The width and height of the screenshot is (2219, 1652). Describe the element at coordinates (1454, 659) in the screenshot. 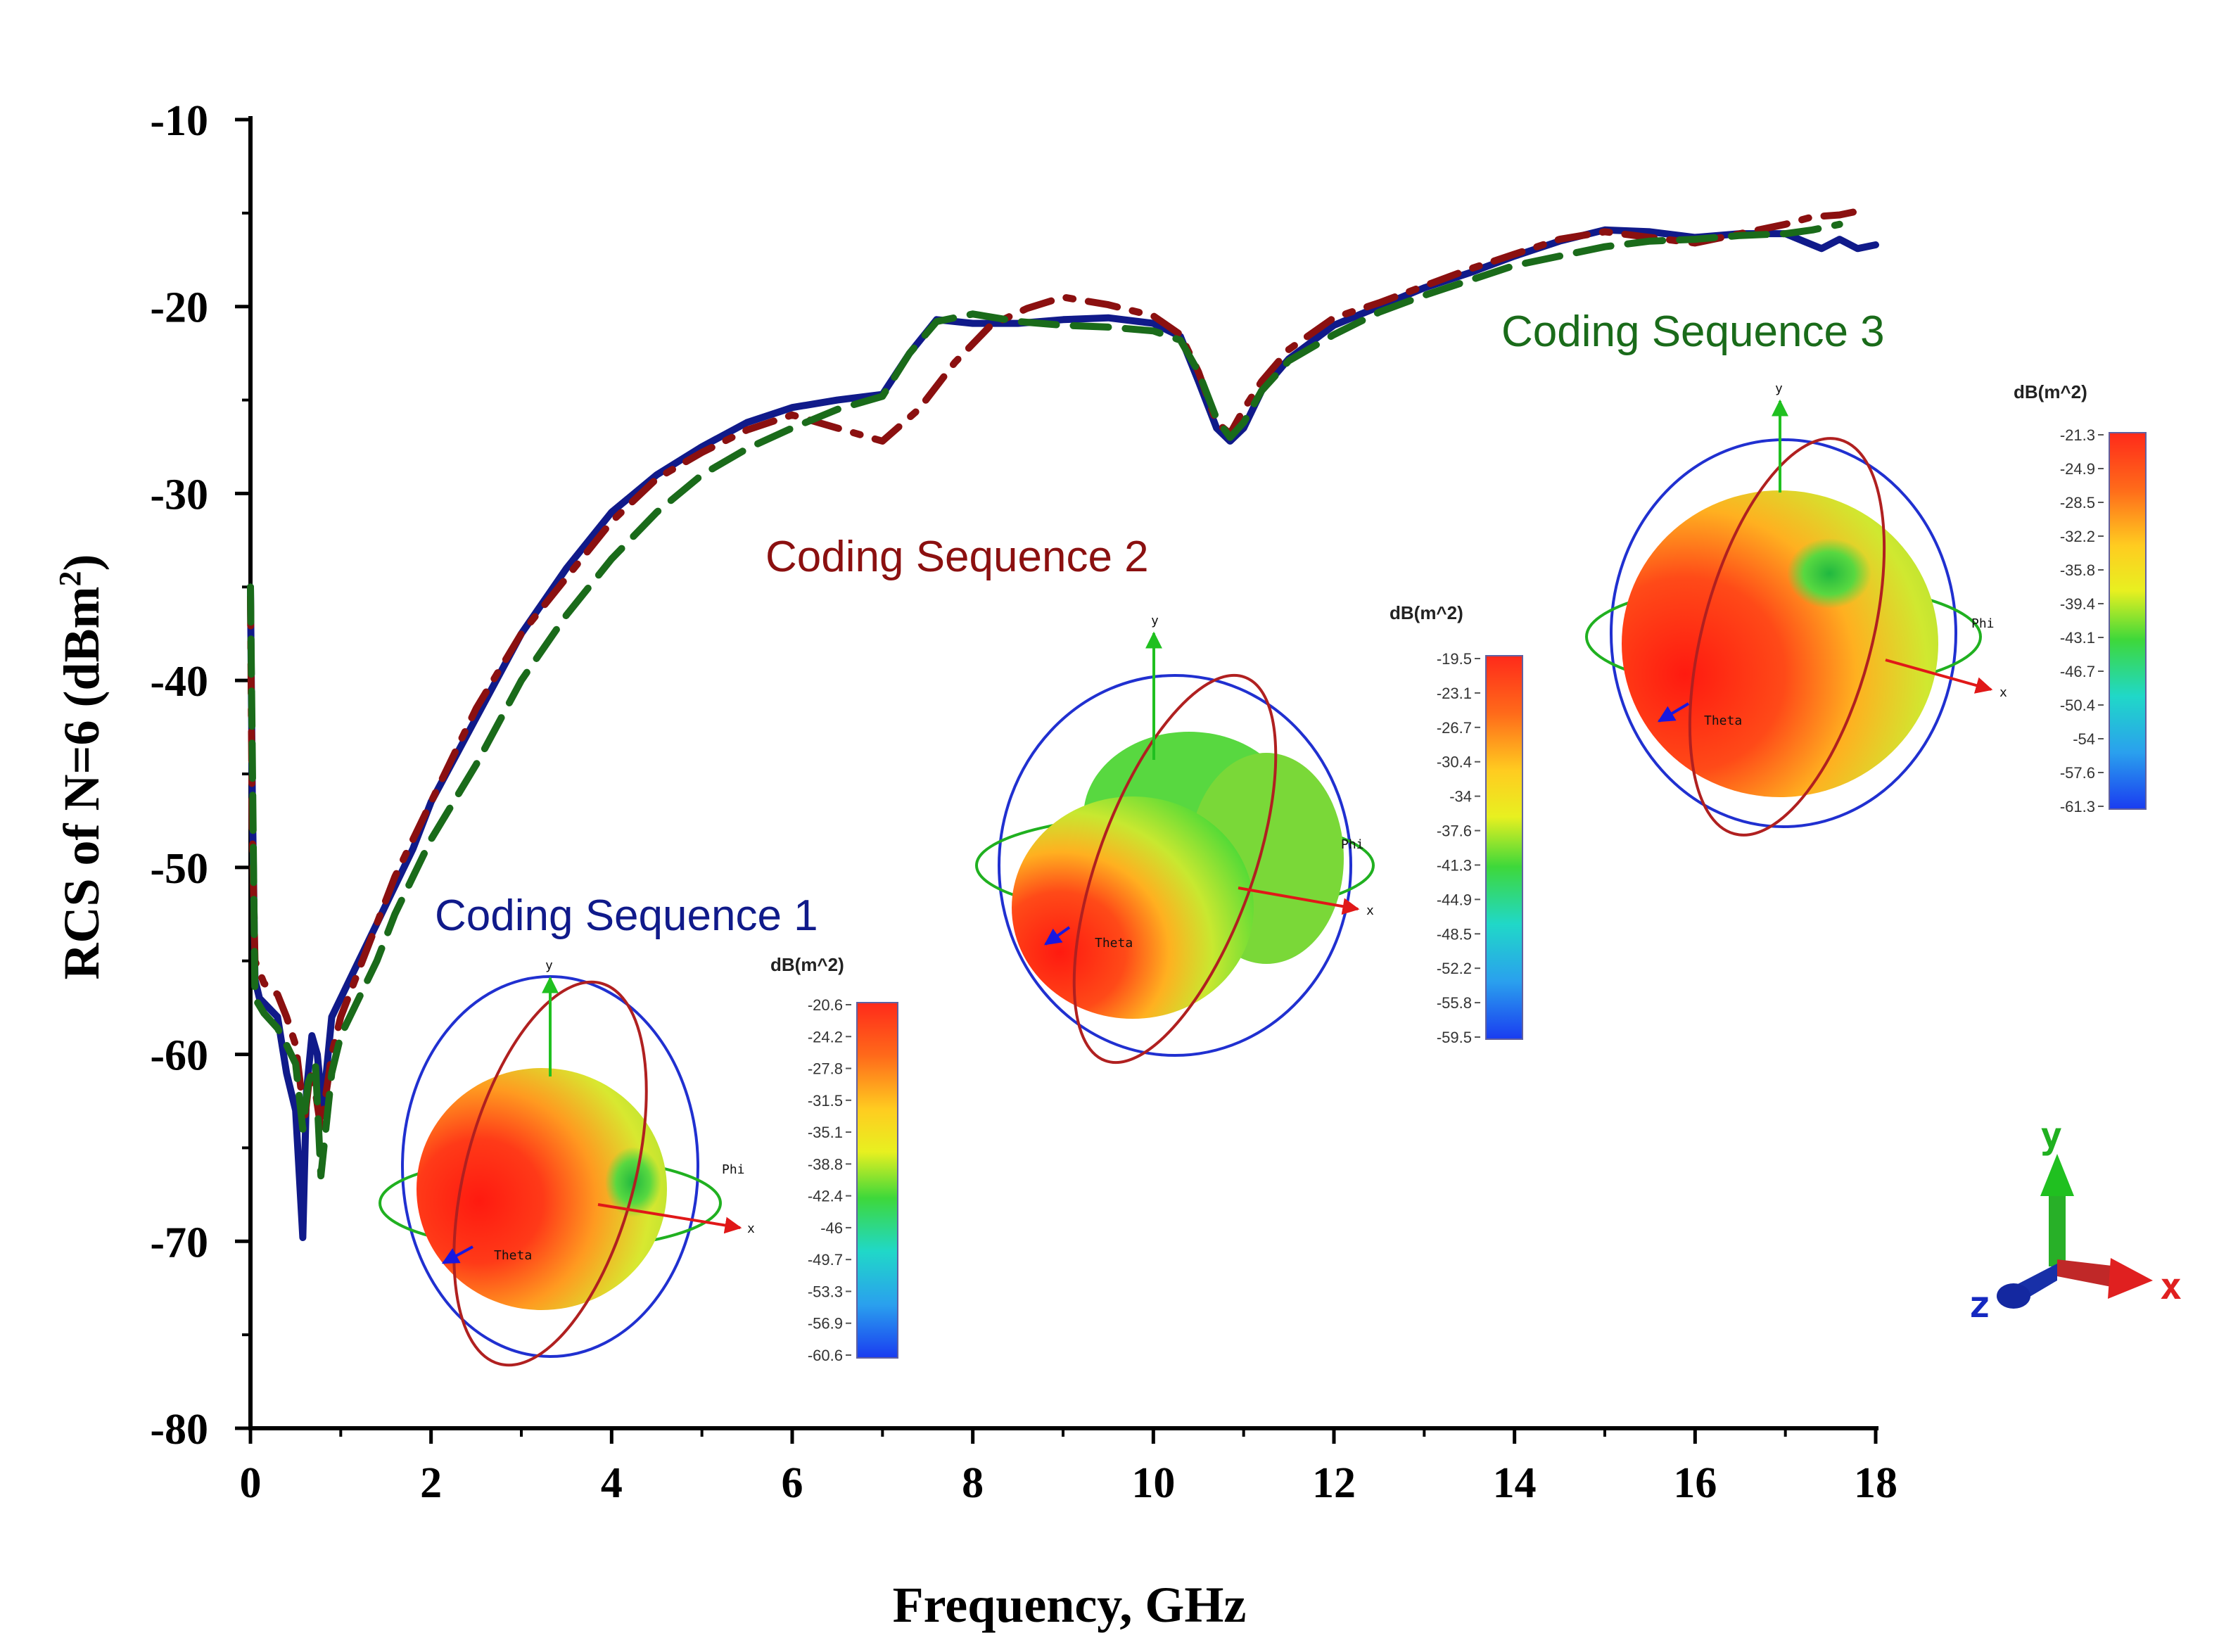

I see `colorbar-tick-label: -19.5` at that location.